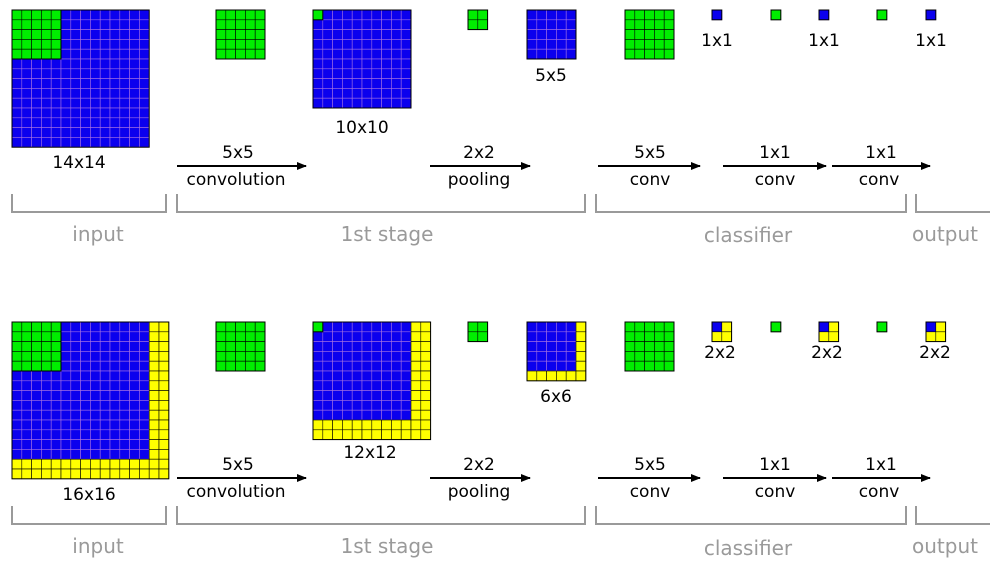 Image resolution: width=995 pixels, height=562 pixels. I want to click on pool-output-size-label: 5x5, so click(551, 76).